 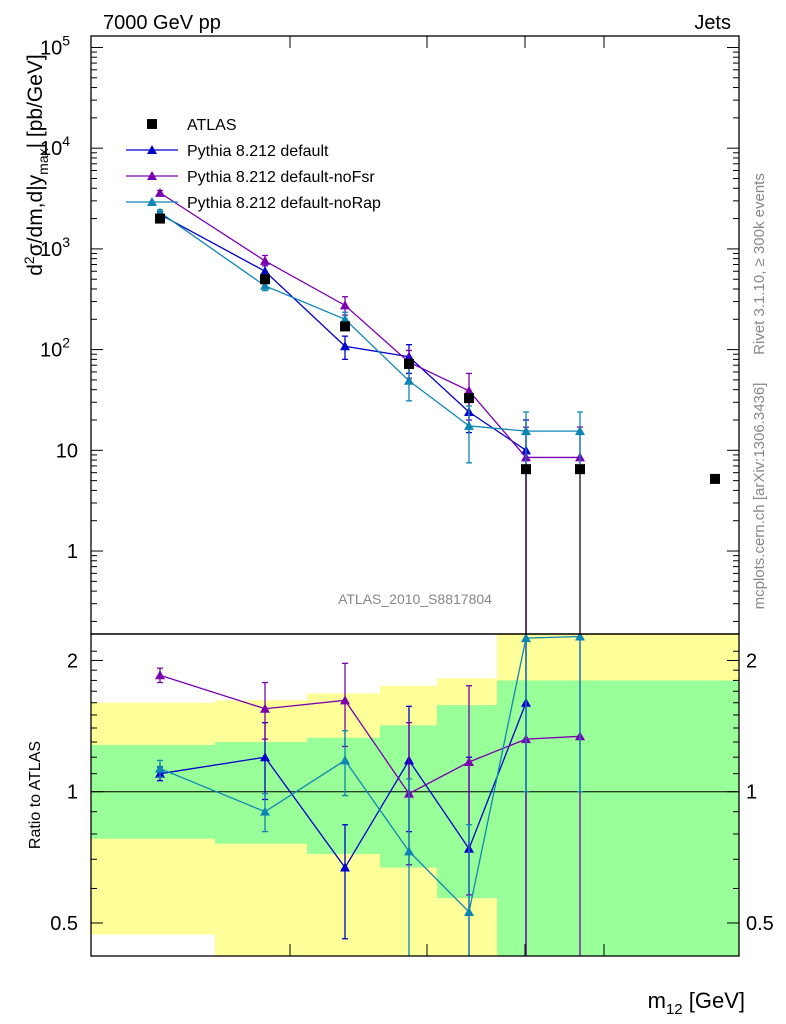 What do you see at coordinates (55, 45) in the screenshot?
I see `main-y-tick-label: 10⁵` at bounding box center [55, 45].